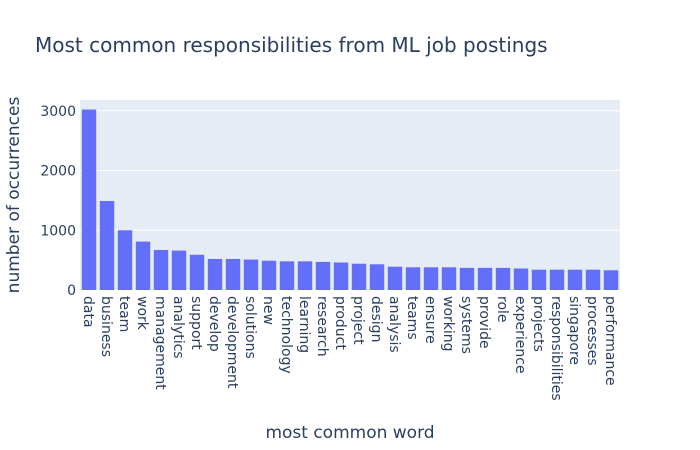 The height and width of the screenshot is (450, 700). I want to click on x-tick-label: product, so click(340, 323).